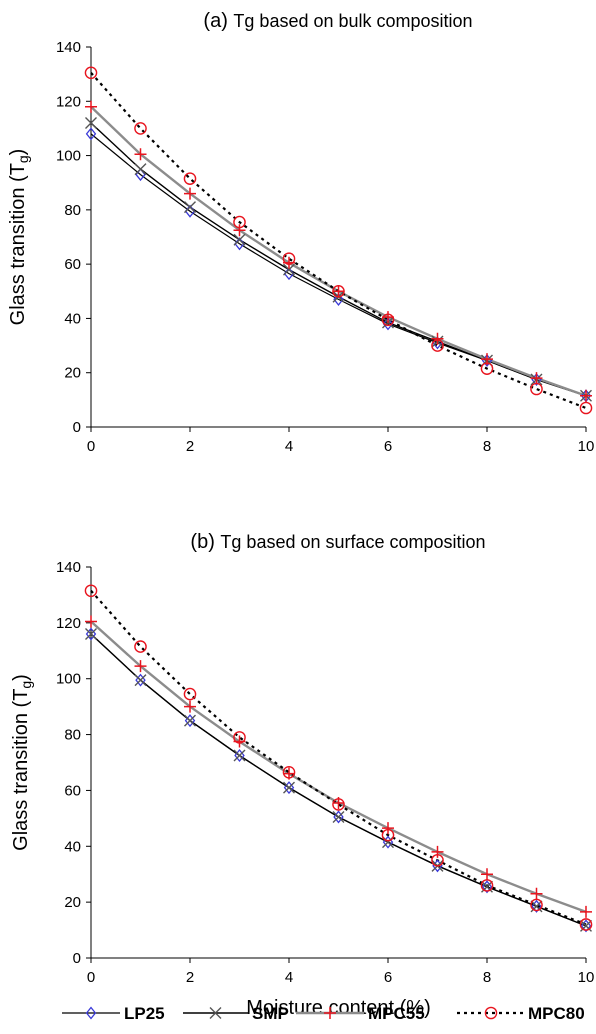 The height and width of the screenshot is (1034, 596). Describe the element at coordinates (352, 21) in the screenshot. I see `chart-title-text: Tg based on bulk composition` at that location.